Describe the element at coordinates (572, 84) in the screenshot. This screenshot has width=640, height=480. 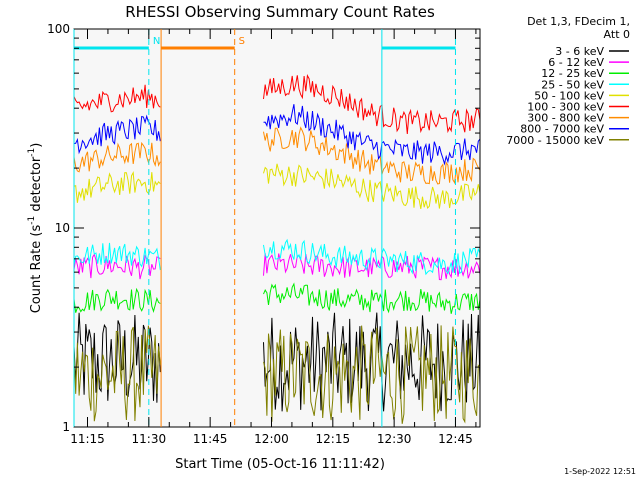
I see `legend-entry-label: 25 - 50 keV` at that location.